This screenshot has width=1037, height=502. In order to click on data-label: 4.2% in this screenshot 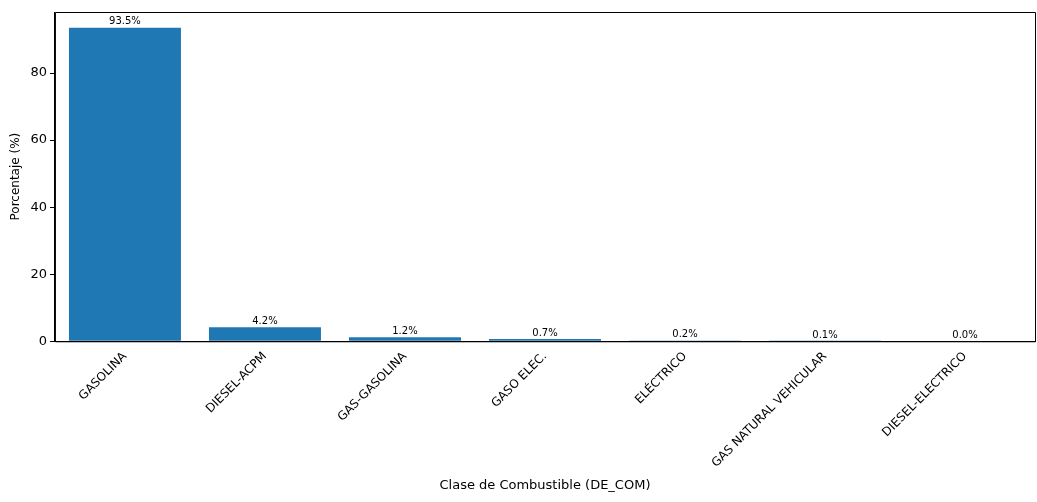, I will do `click(265, 320)`.